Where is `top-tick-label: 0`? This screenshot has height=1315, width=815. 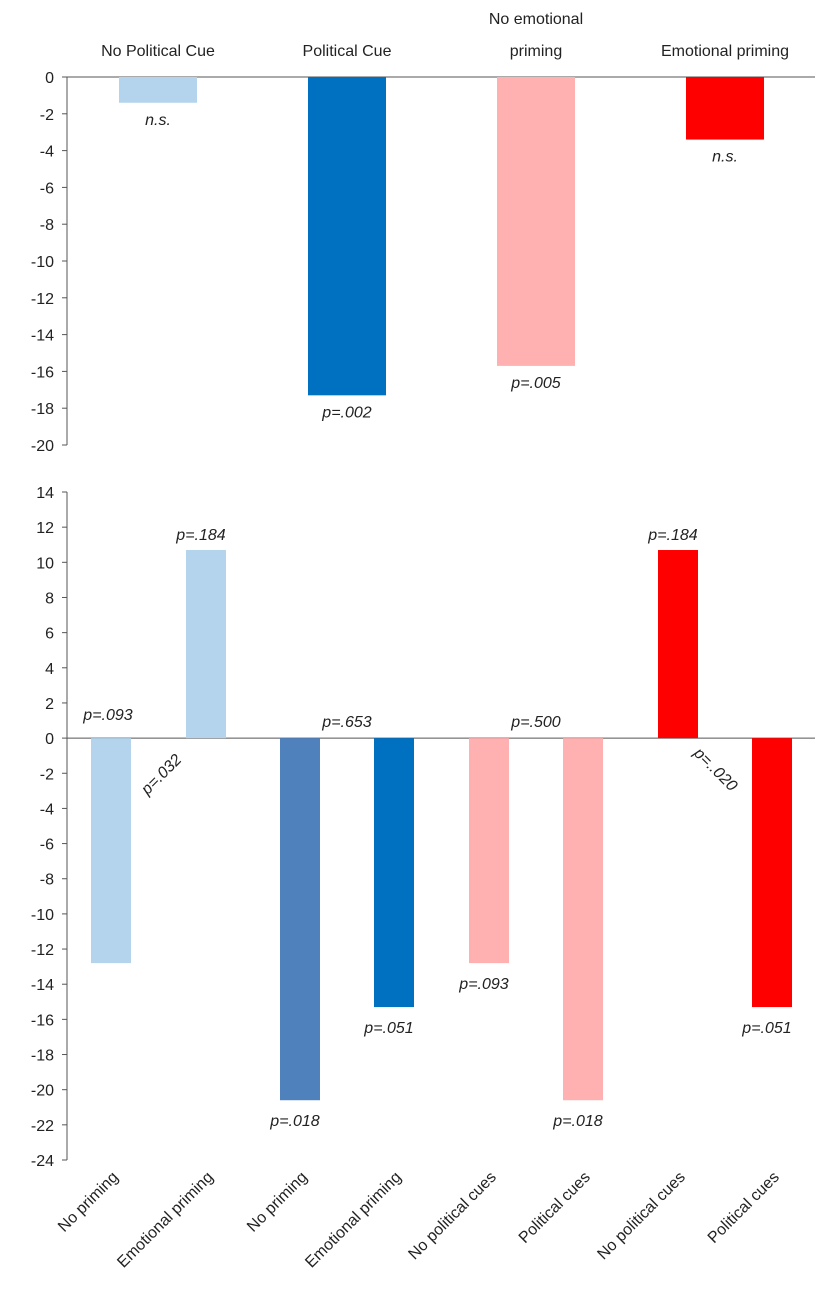
top-tick-label: 0 is located at coordinates (49, 78).